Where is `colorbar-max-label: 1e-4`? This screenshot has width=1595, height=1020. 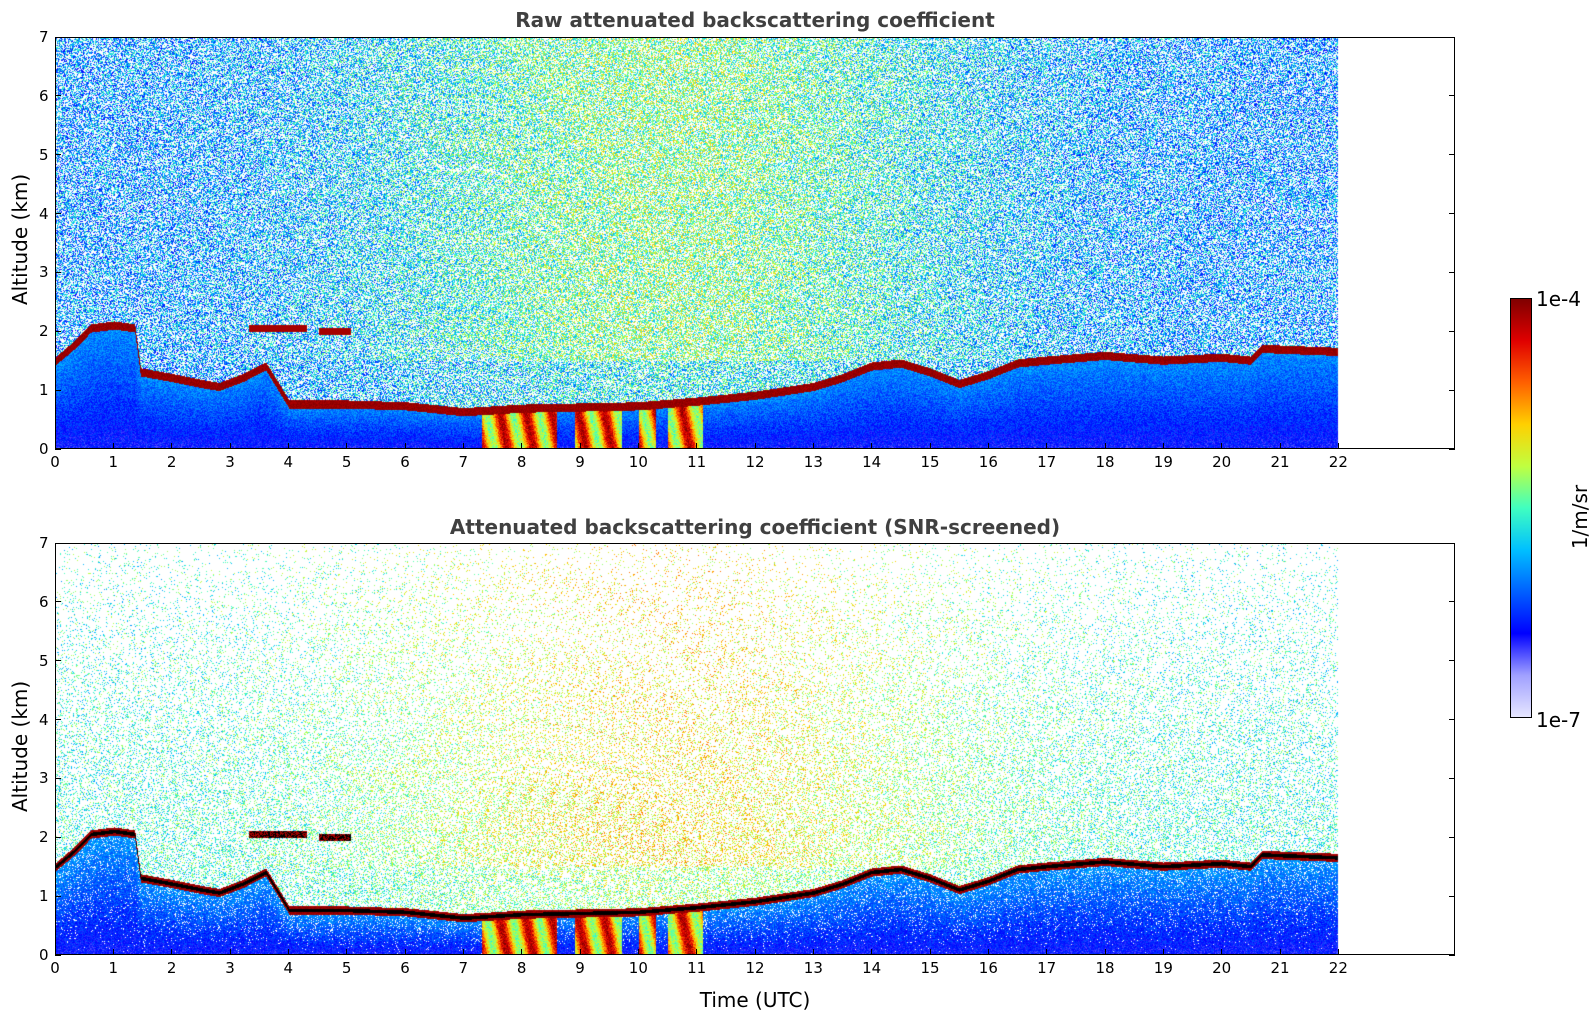
colorbar-max-label: 1e-4 is located at coordinates (1558, 299).